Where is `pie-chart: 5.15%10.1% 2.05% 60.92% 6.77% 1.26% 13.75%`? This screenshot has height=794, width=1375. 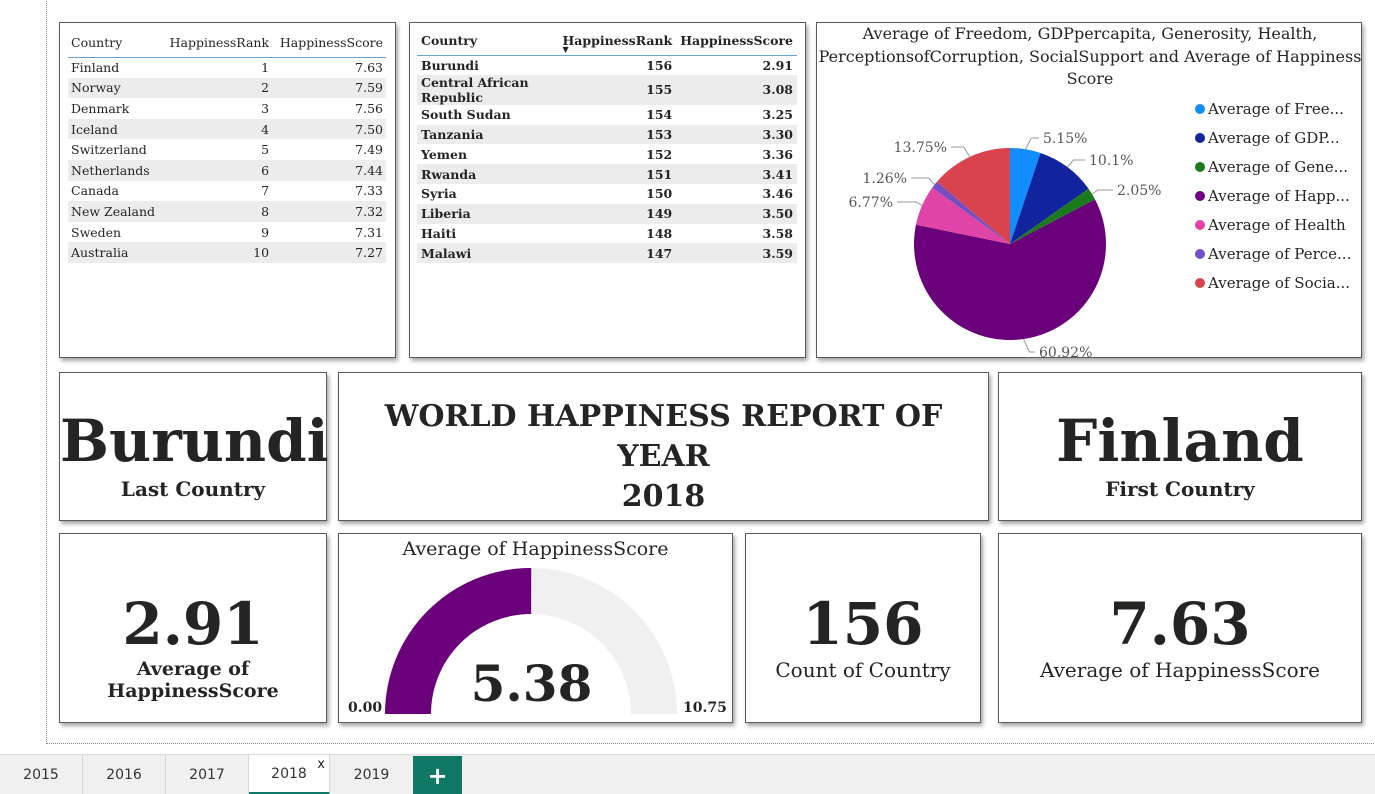 pie-chart: 5.15%10.1% 2.05% 60.92% 6.77% 1.26% 13.75% is located at coordinates (1002, 229).